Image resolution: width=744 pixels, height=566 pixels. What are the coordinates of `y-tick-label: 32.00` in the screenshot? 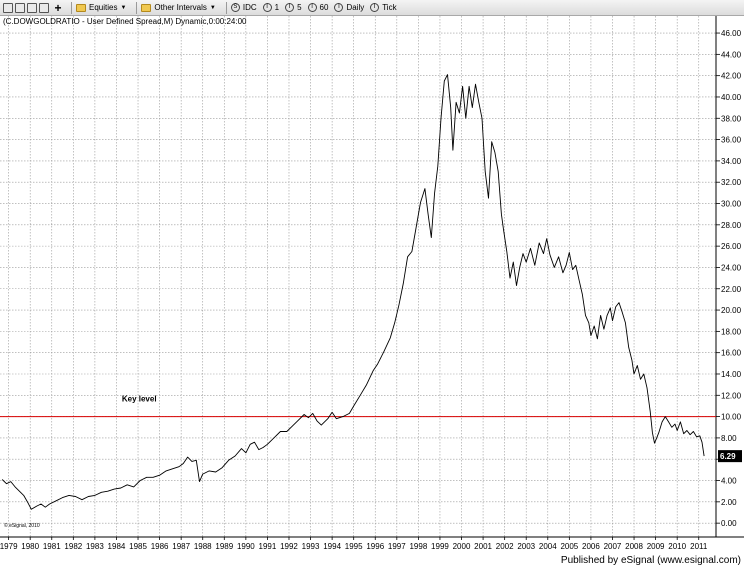 It's located at (731, 182).